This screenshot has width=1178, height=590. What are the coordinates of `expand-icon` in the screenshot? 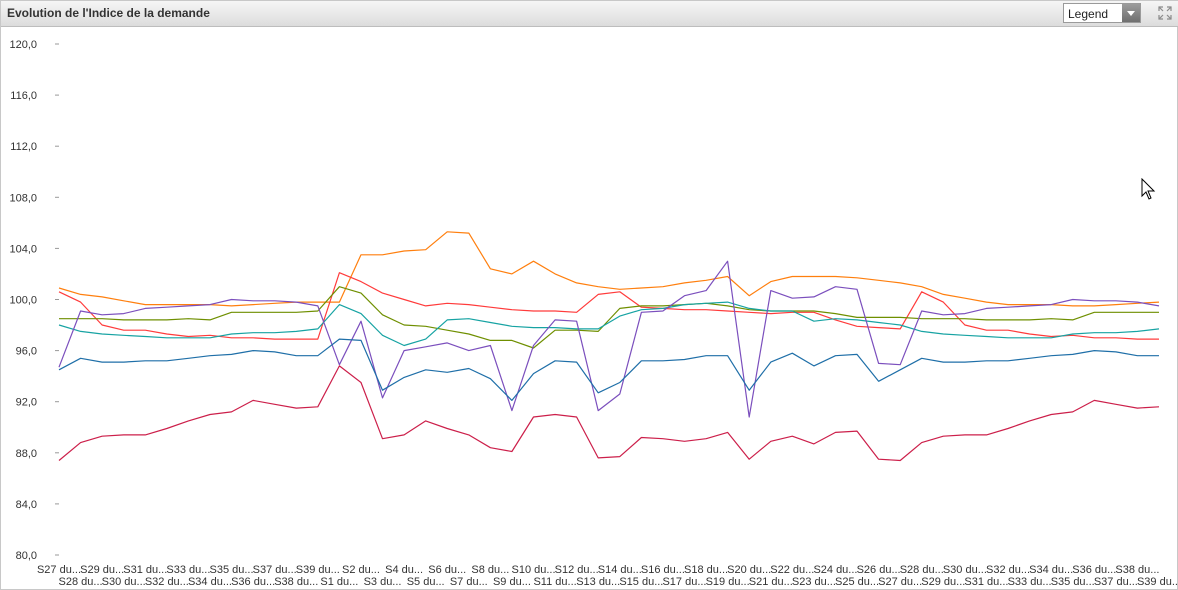 It's located at (1165, 13).